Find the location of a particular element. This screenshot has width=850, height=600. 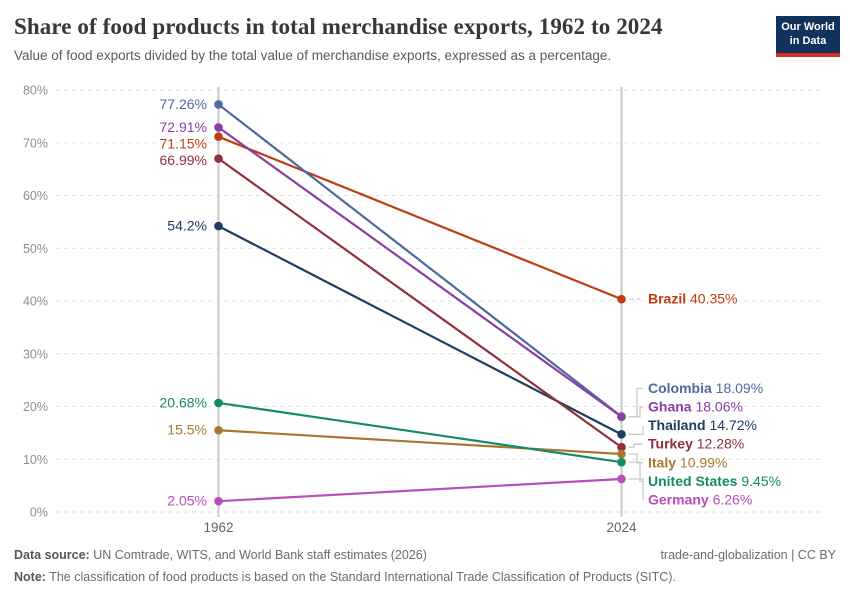

series-start-label-thailand: 54.2% is located at coordinates (187, 226).